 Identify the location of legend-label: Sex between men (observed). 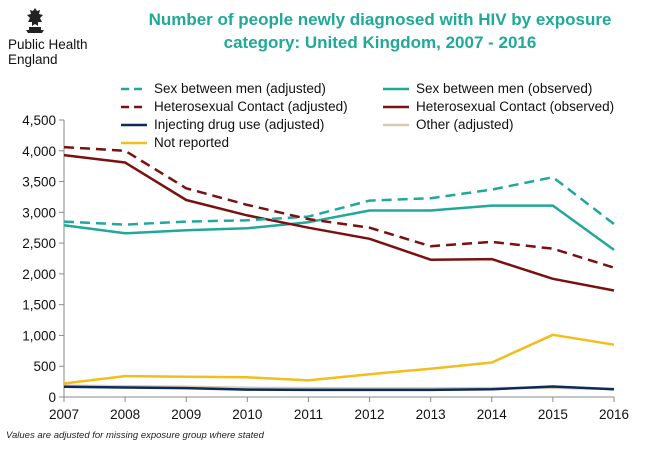
(504, 88).